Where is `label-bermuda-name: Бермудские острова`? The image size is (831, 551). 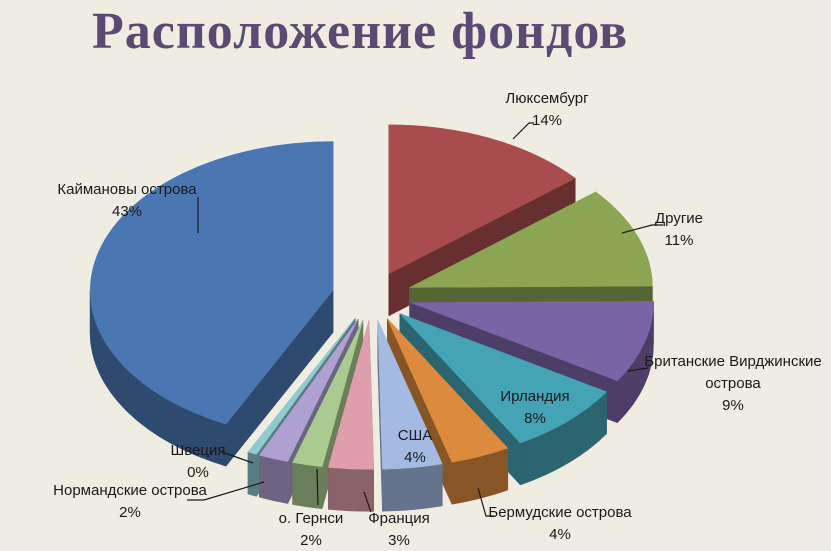
label-bermuda-name: Бермудские острова is located at coordinates (560, 512).